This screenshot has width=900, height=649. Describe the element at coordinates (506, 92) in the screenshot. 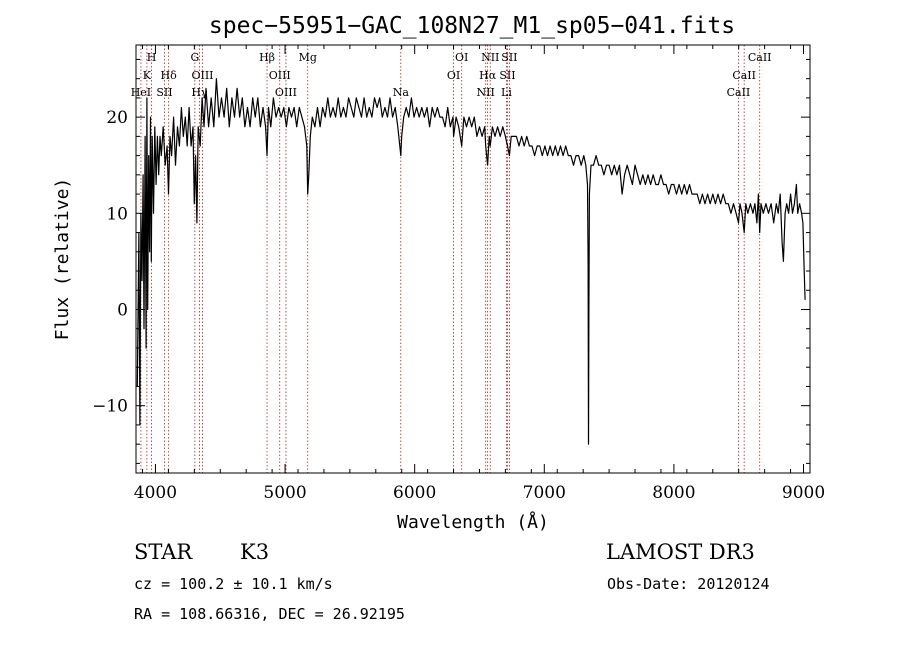

I see `line-marker-label: Li` at that location.